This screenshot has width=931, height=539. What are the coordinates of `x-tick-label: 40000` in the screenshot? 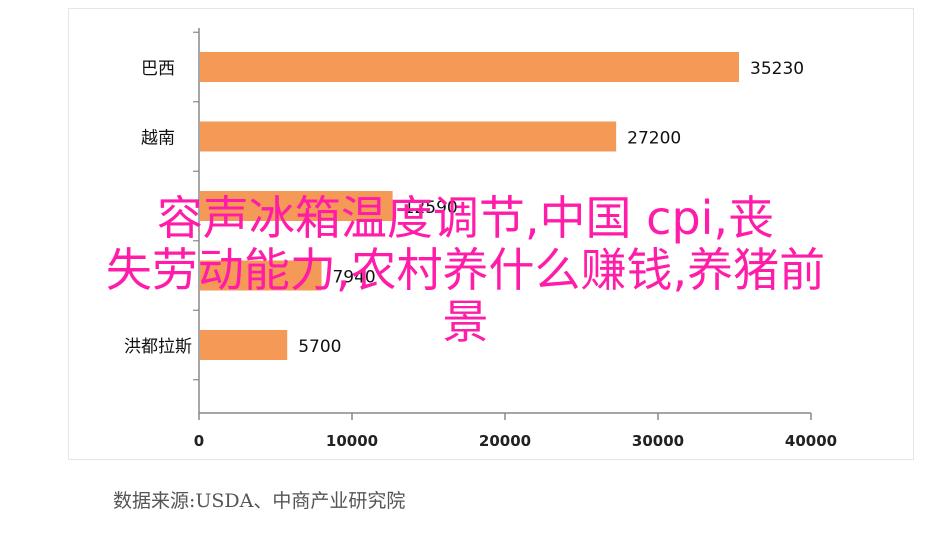 It's located at (811, 441).